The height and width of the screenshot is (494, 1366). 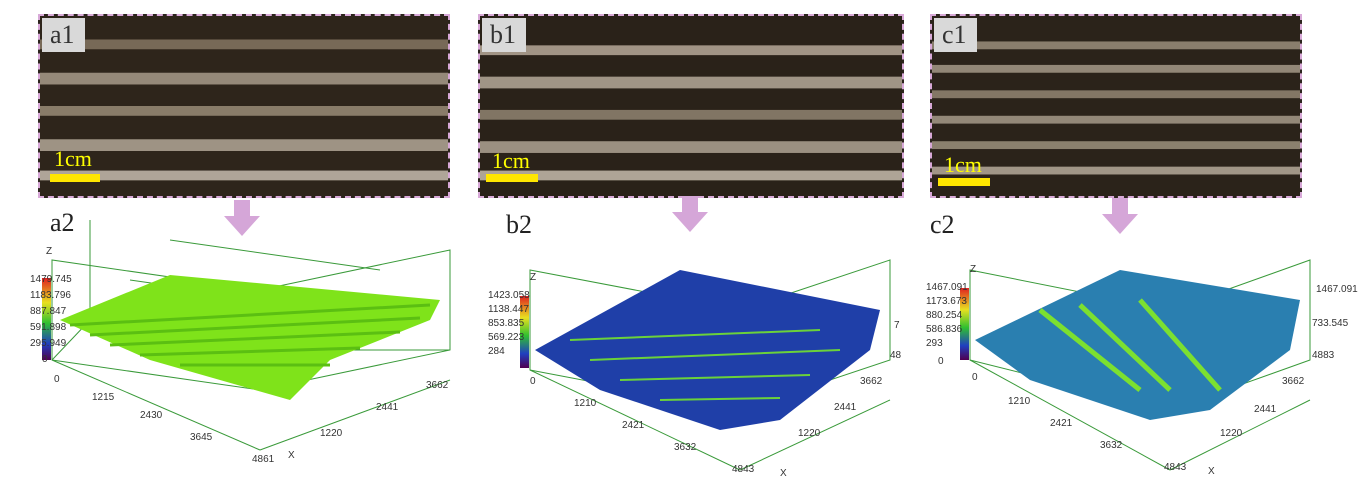 I want to click on colorbar-tick: 880.254, so click(x=944, y=315).